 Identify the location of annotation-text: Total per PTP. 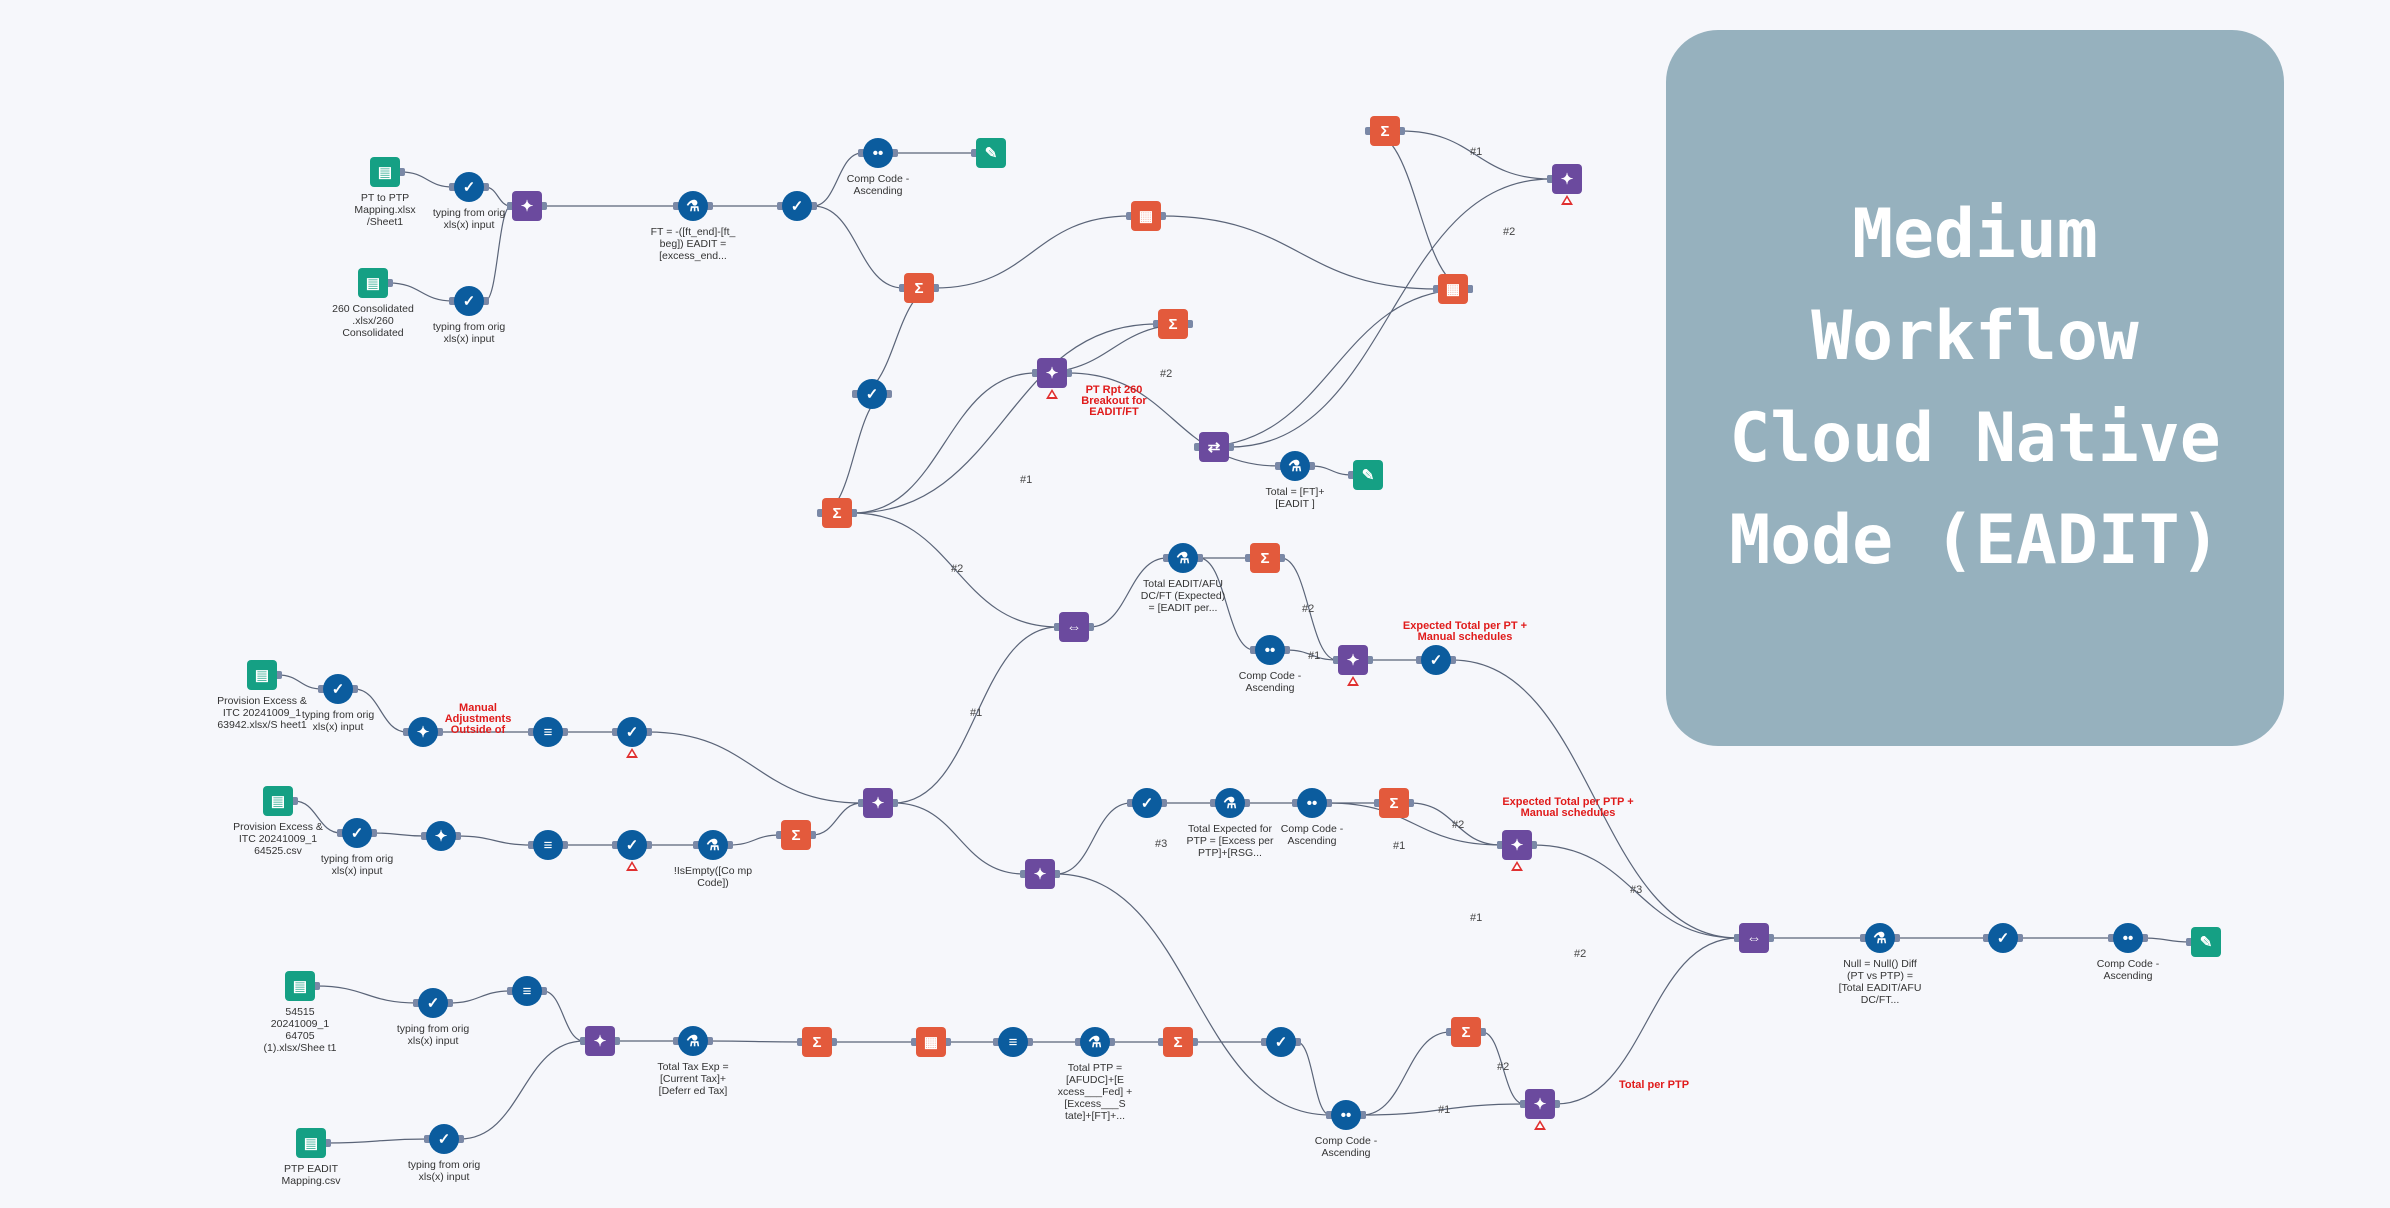
(1654, 1085).